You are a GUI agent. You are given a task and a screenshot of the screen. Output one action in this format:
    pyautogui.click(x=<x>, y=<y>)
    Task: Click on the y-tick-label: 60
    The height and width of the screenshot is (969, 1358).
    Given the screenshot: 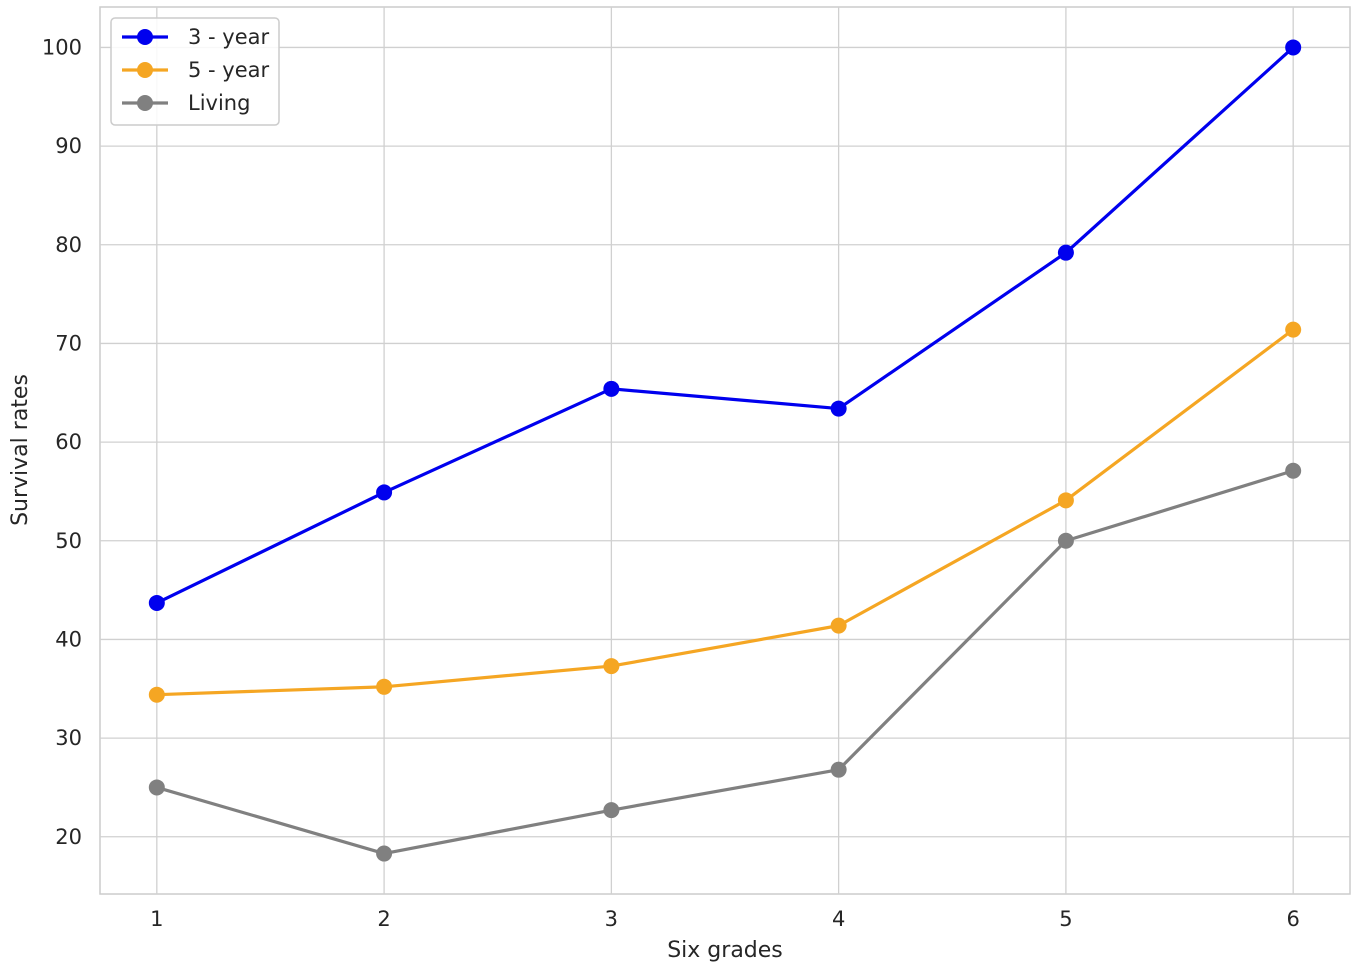 What is the action you would take?
    pyautogui.click(x=68, y=442)
    